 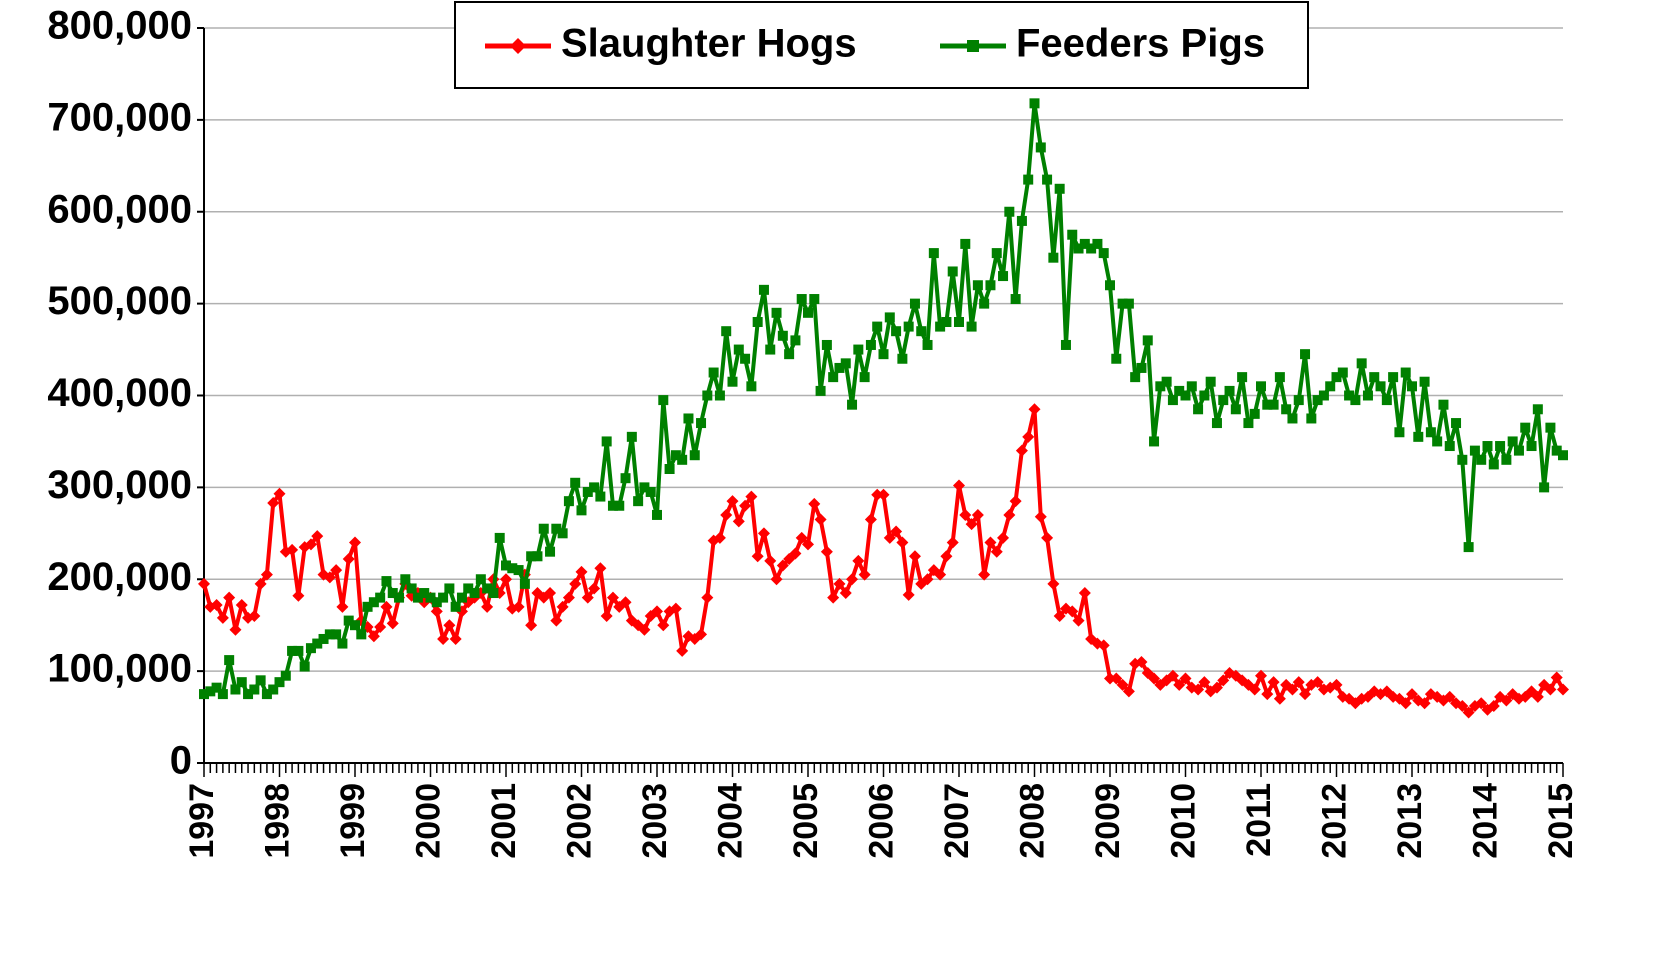 I want to click on legend-label: Feeders Pigs, so click(x=1140, y=44).